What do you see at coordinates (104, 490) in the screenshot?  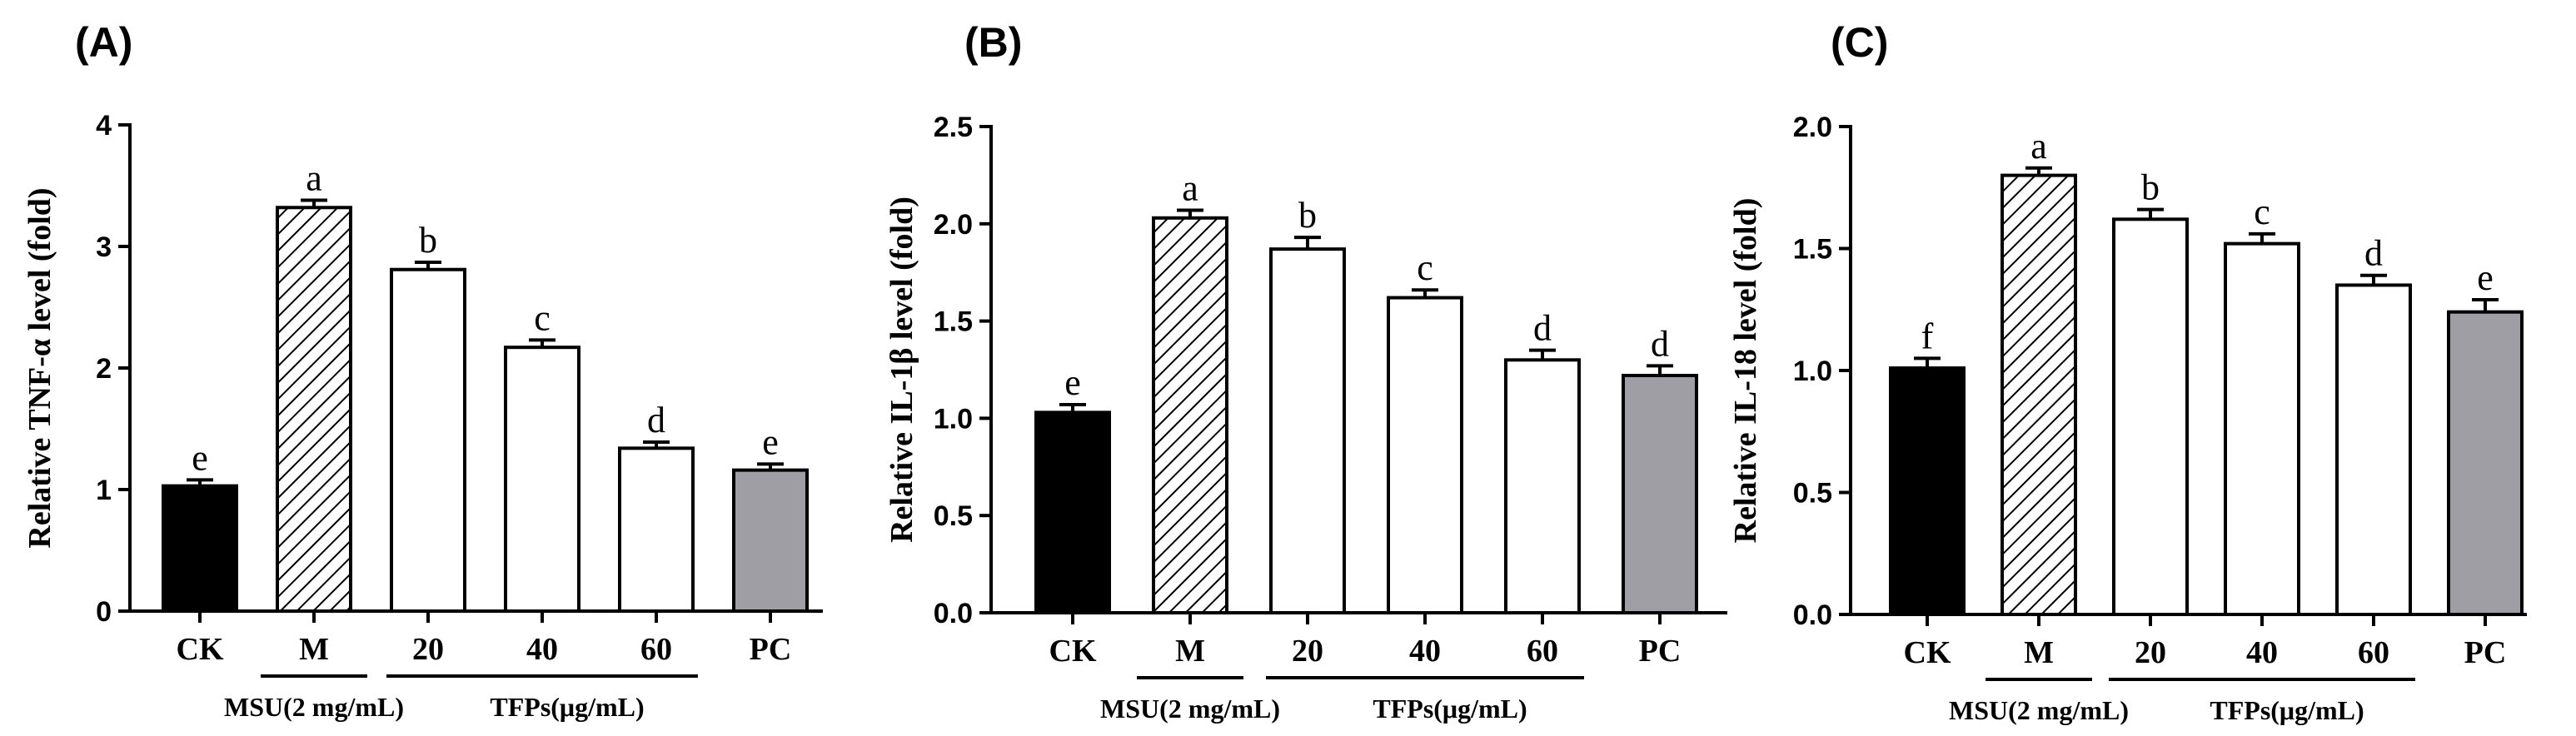 I see `y-tick-label: 1` at bounding box center [104, 490].